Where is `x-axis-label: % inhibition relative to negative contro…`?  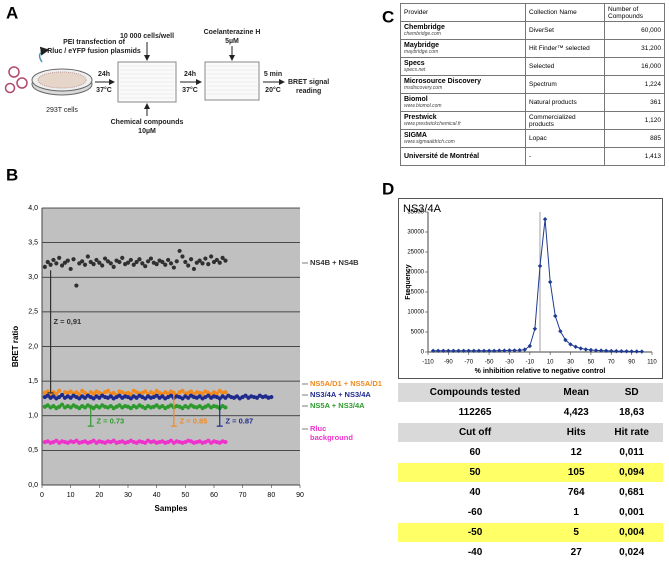 x-axis-label: % inhibition relative to negative contro… is located at coordinates (540, 371).